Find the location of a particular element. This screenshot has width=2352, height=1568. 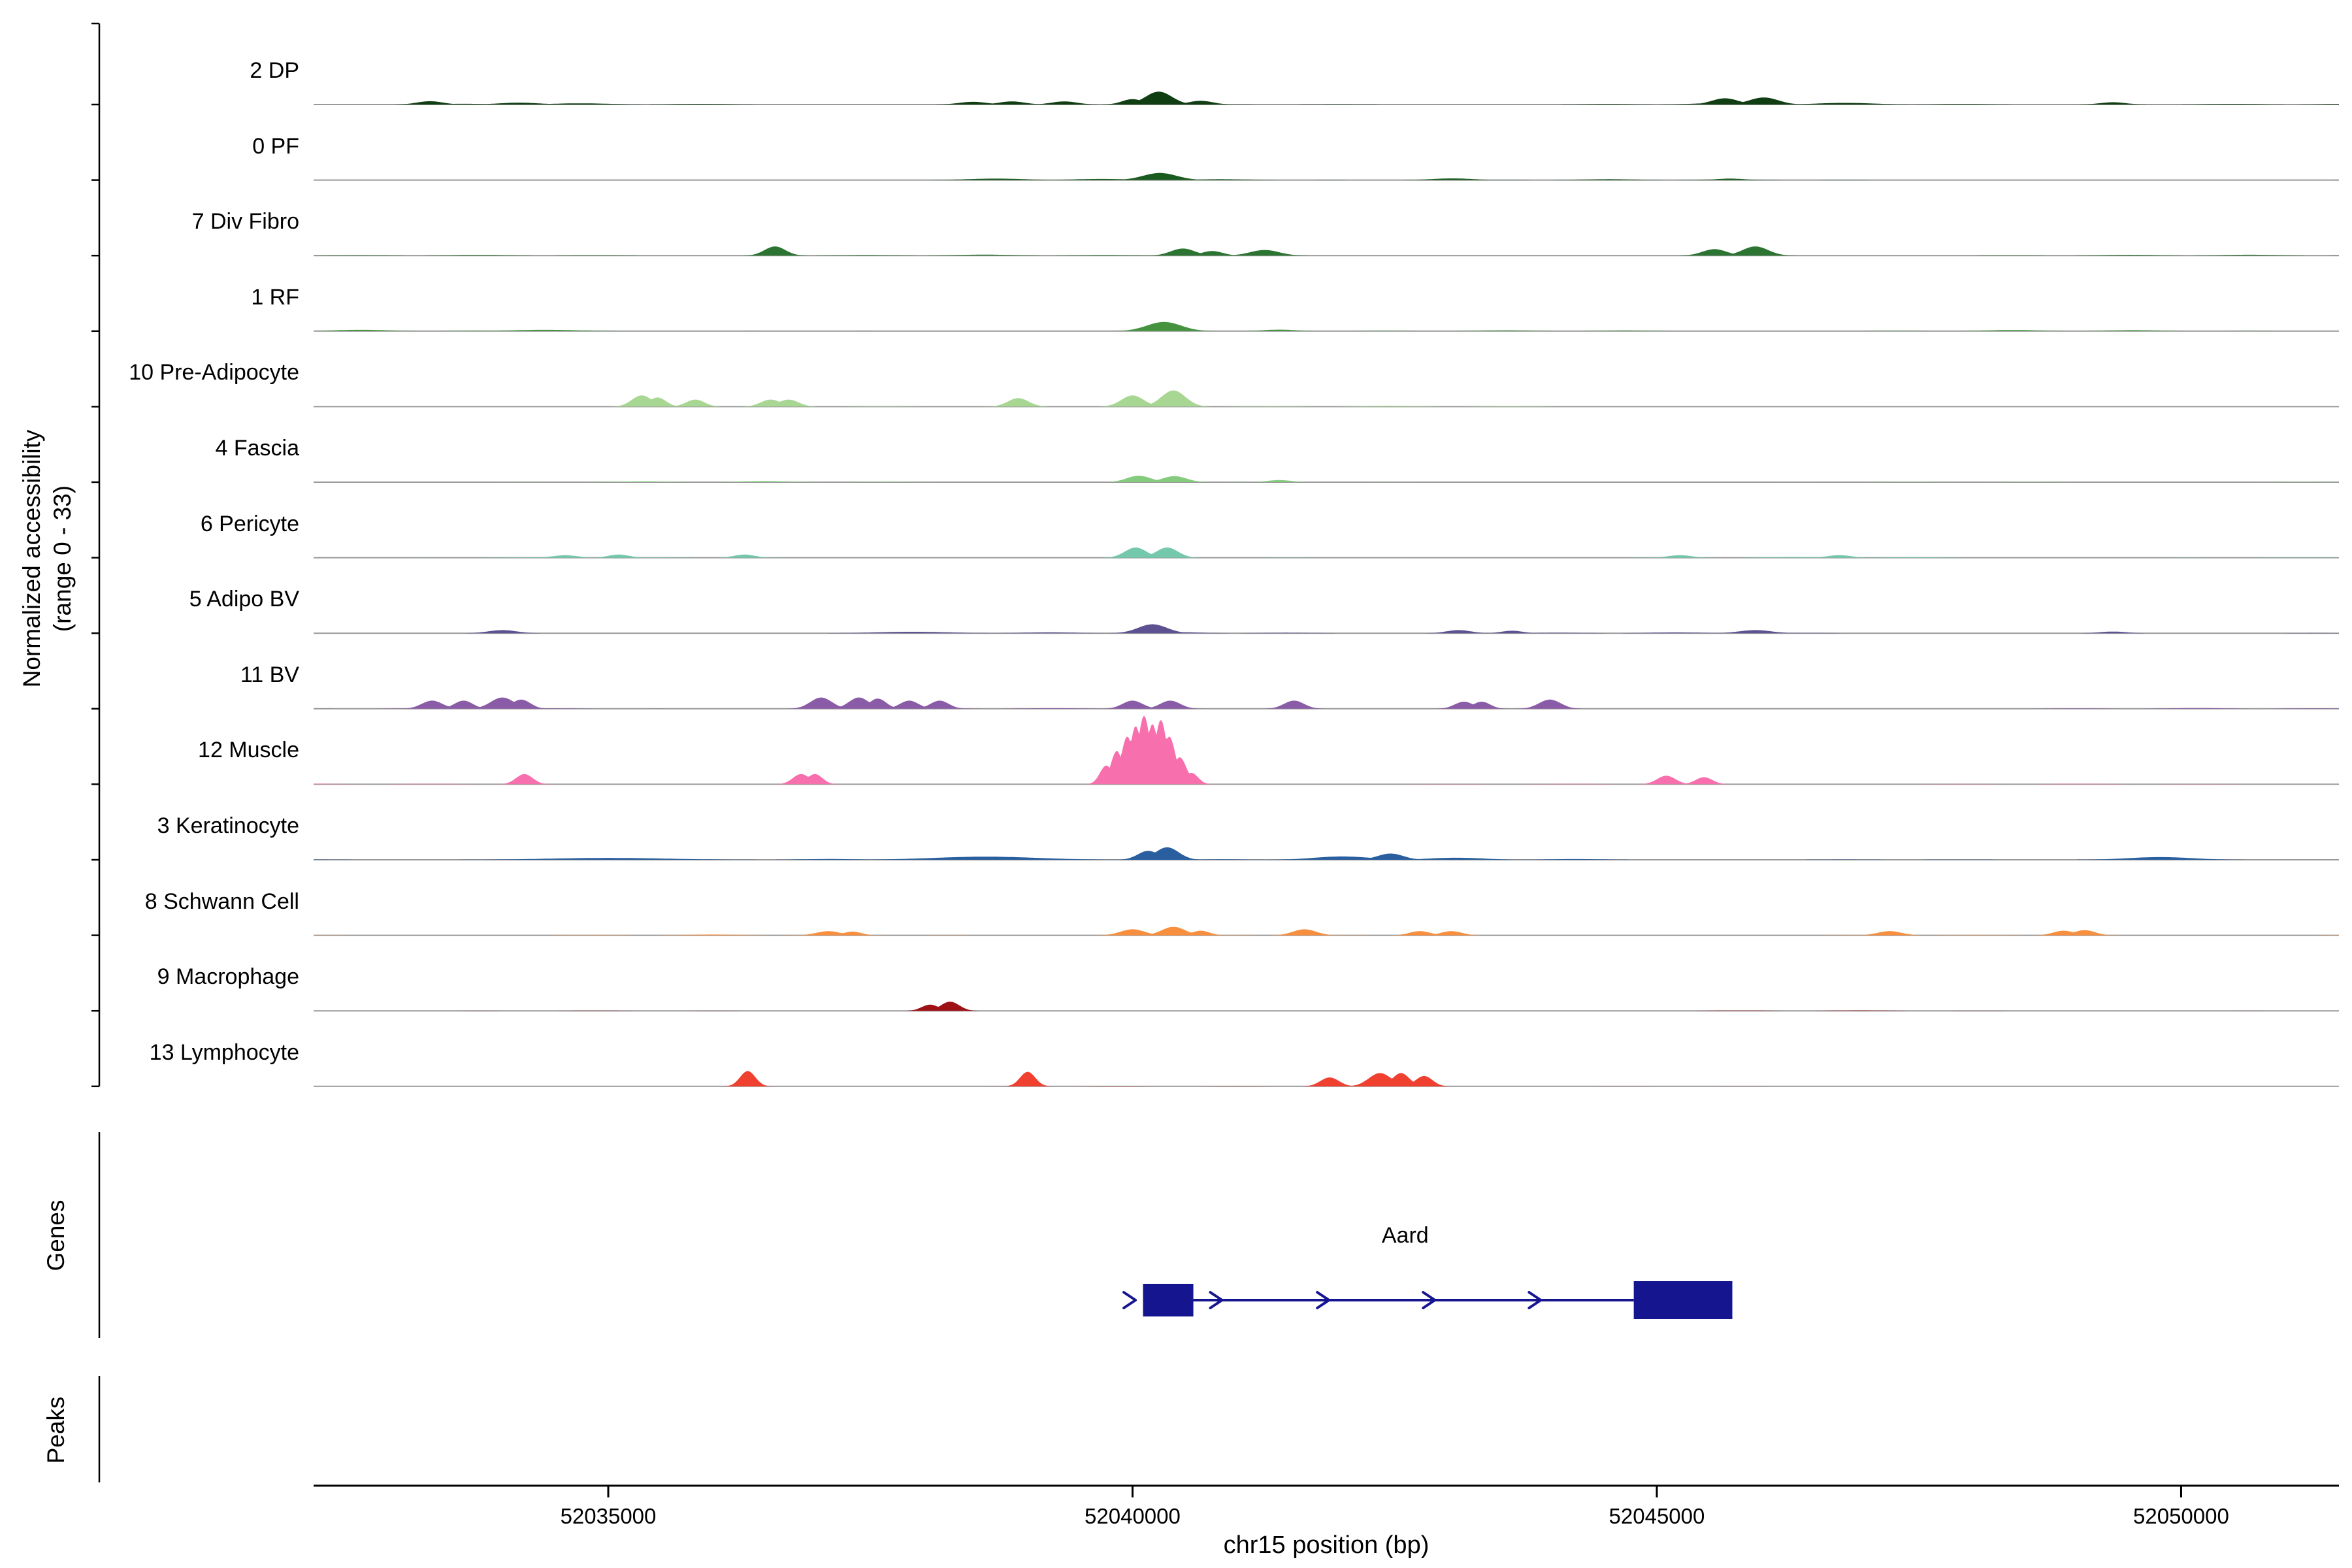

track-label: 6 Pericyte is located at coordinates (249, 523).